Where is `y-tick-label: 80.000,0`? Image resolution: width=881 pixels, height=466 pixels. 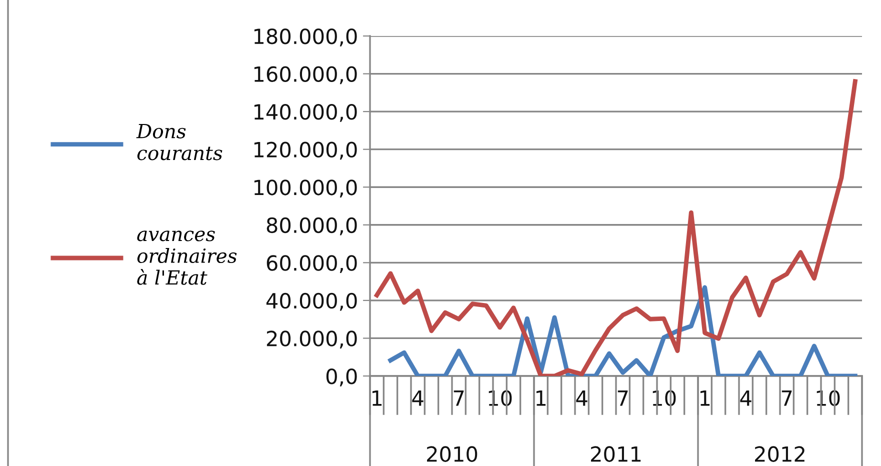 y-tick-label: 80.000,0 is located at coordinates (311, 226).